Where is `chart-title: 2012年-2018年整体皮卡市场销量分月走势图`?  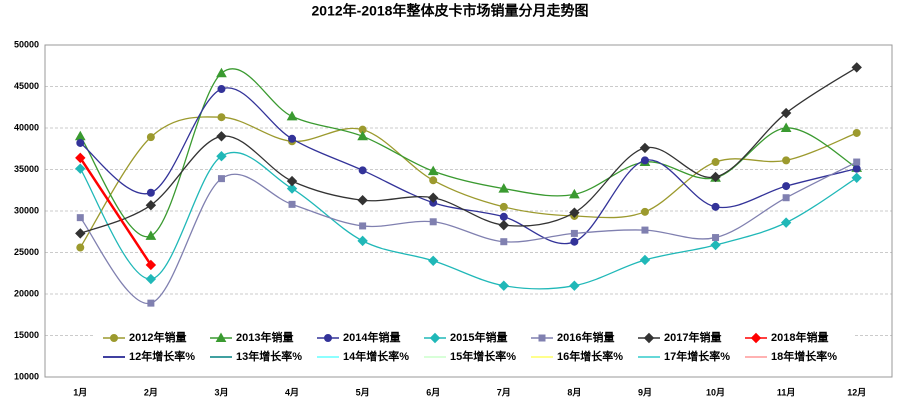 chart-title: 2012年-2018年整体皮卡市场销量分月走势图 is located at coordinates (450, 11).